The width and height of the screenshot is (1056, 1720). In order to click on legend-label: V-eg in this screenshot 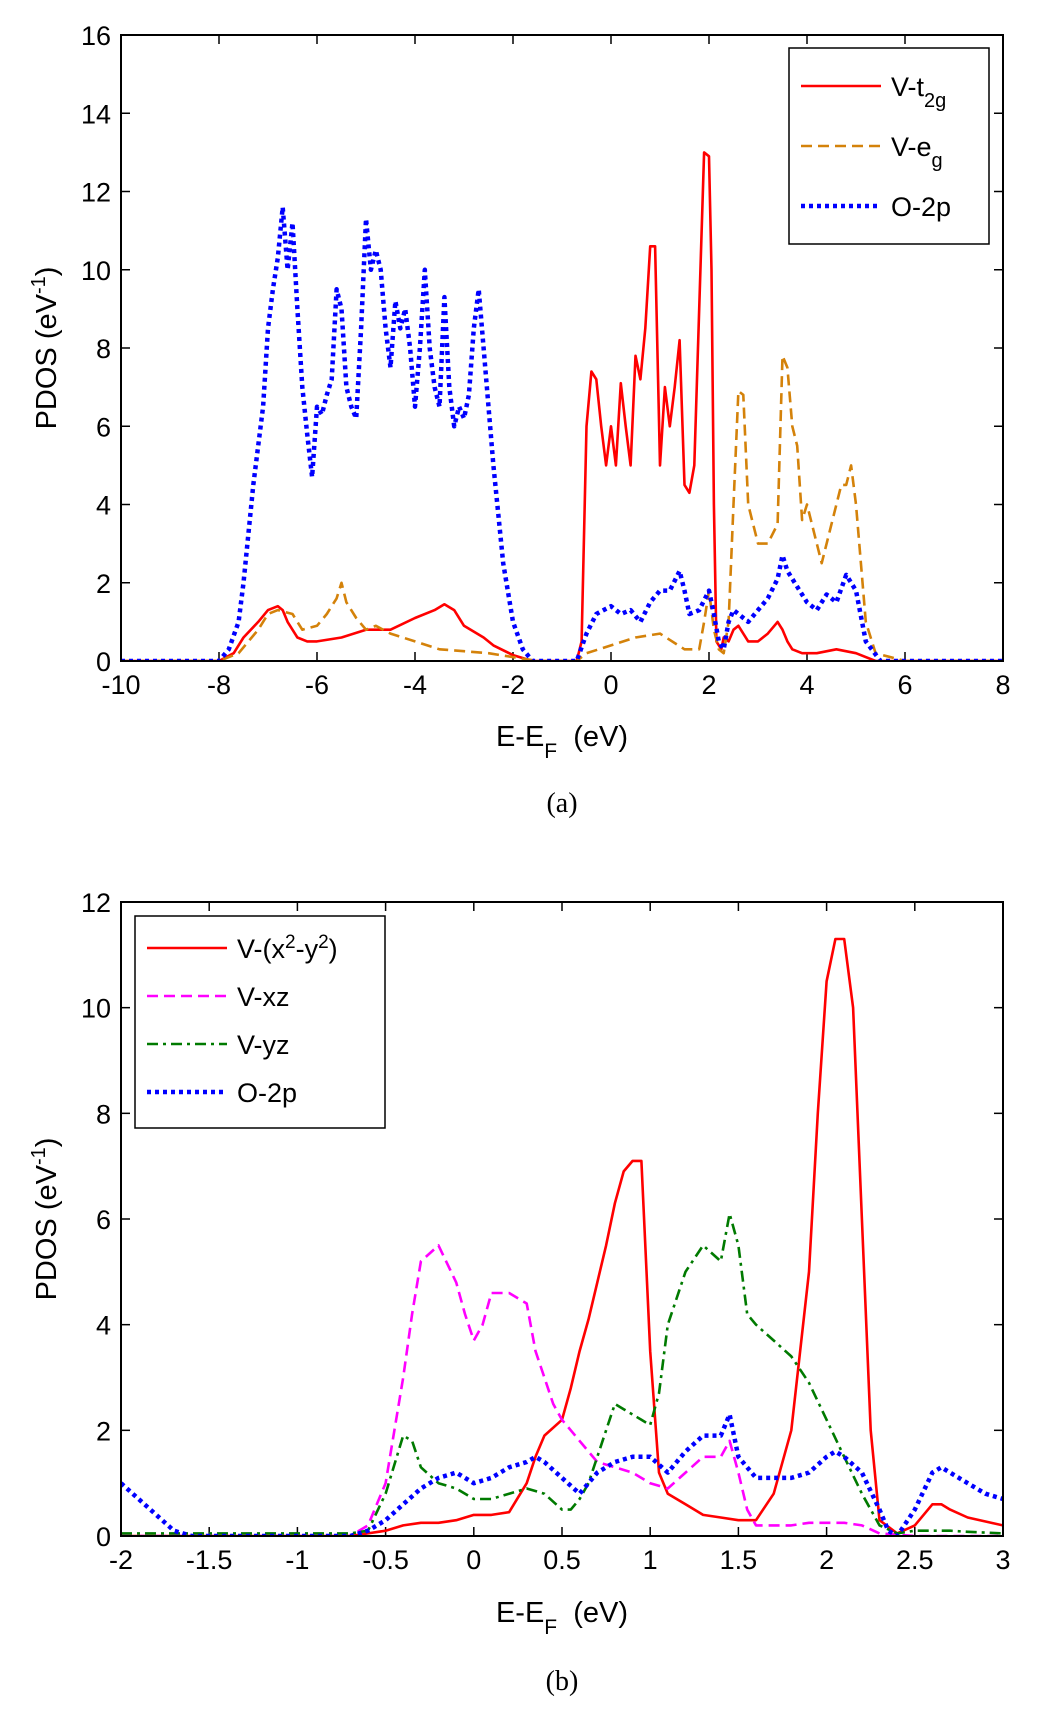, I will do `click(917, 152)`.